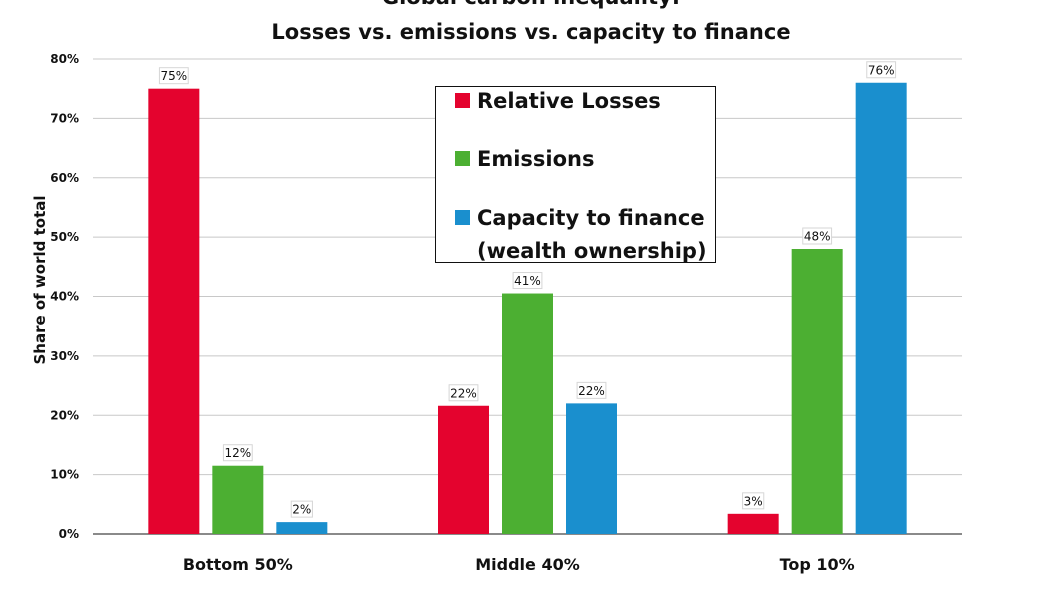 This screenshot has width=1038, height=600. I want to click on x-tick-label: Top 10%, so click(817, 564).